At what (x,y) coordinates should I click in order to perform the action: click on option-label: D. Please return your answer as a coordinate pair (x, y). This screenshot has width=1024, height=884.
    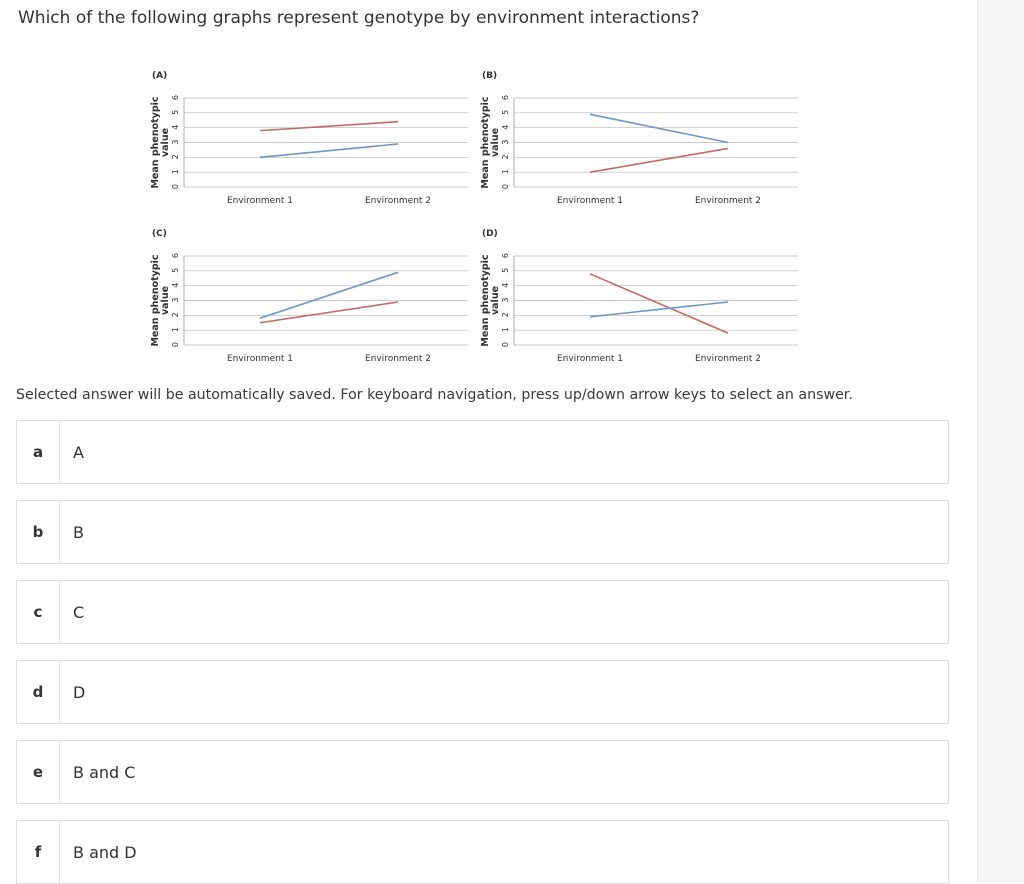
    Looking at the image, I should click on (79, 692).